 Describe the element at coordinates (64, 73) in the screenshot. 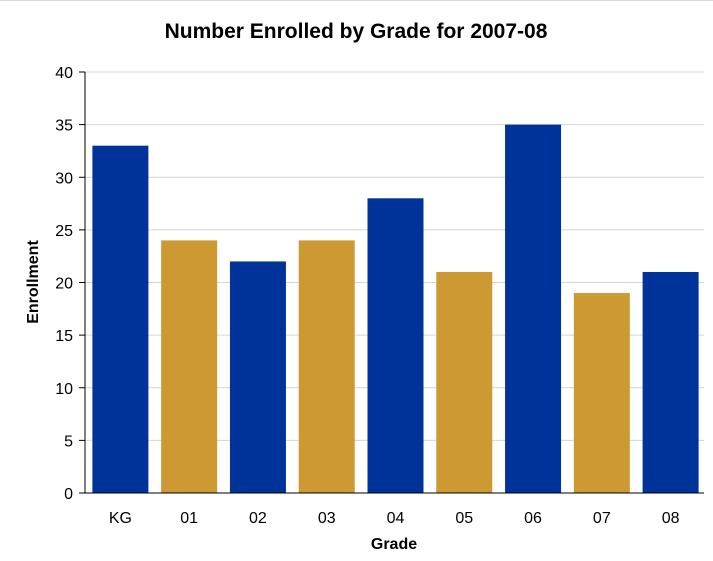

I see `y-tick-label: 40` at that location.